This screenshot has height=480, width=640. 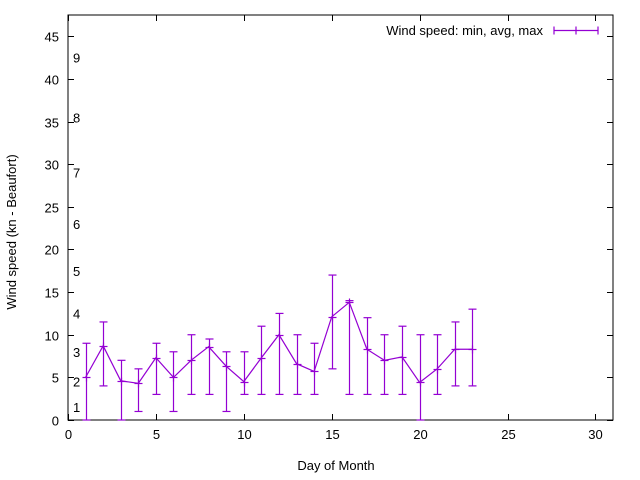 What do you see at coordinates (76, 117) in the screenshot?
I see `beaufort-label-8: 8` at bounding box center [76, 117].